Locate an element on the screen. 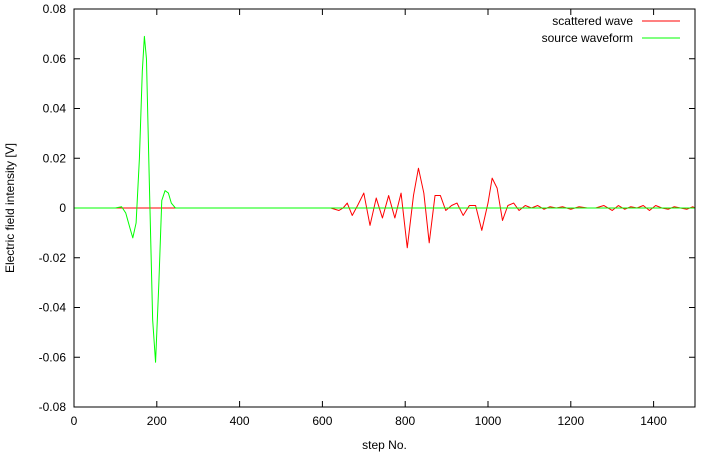 The height and width of the screenshot is (454, 714). y-tick-label: -0.02 is located at coordinates (53, 258).